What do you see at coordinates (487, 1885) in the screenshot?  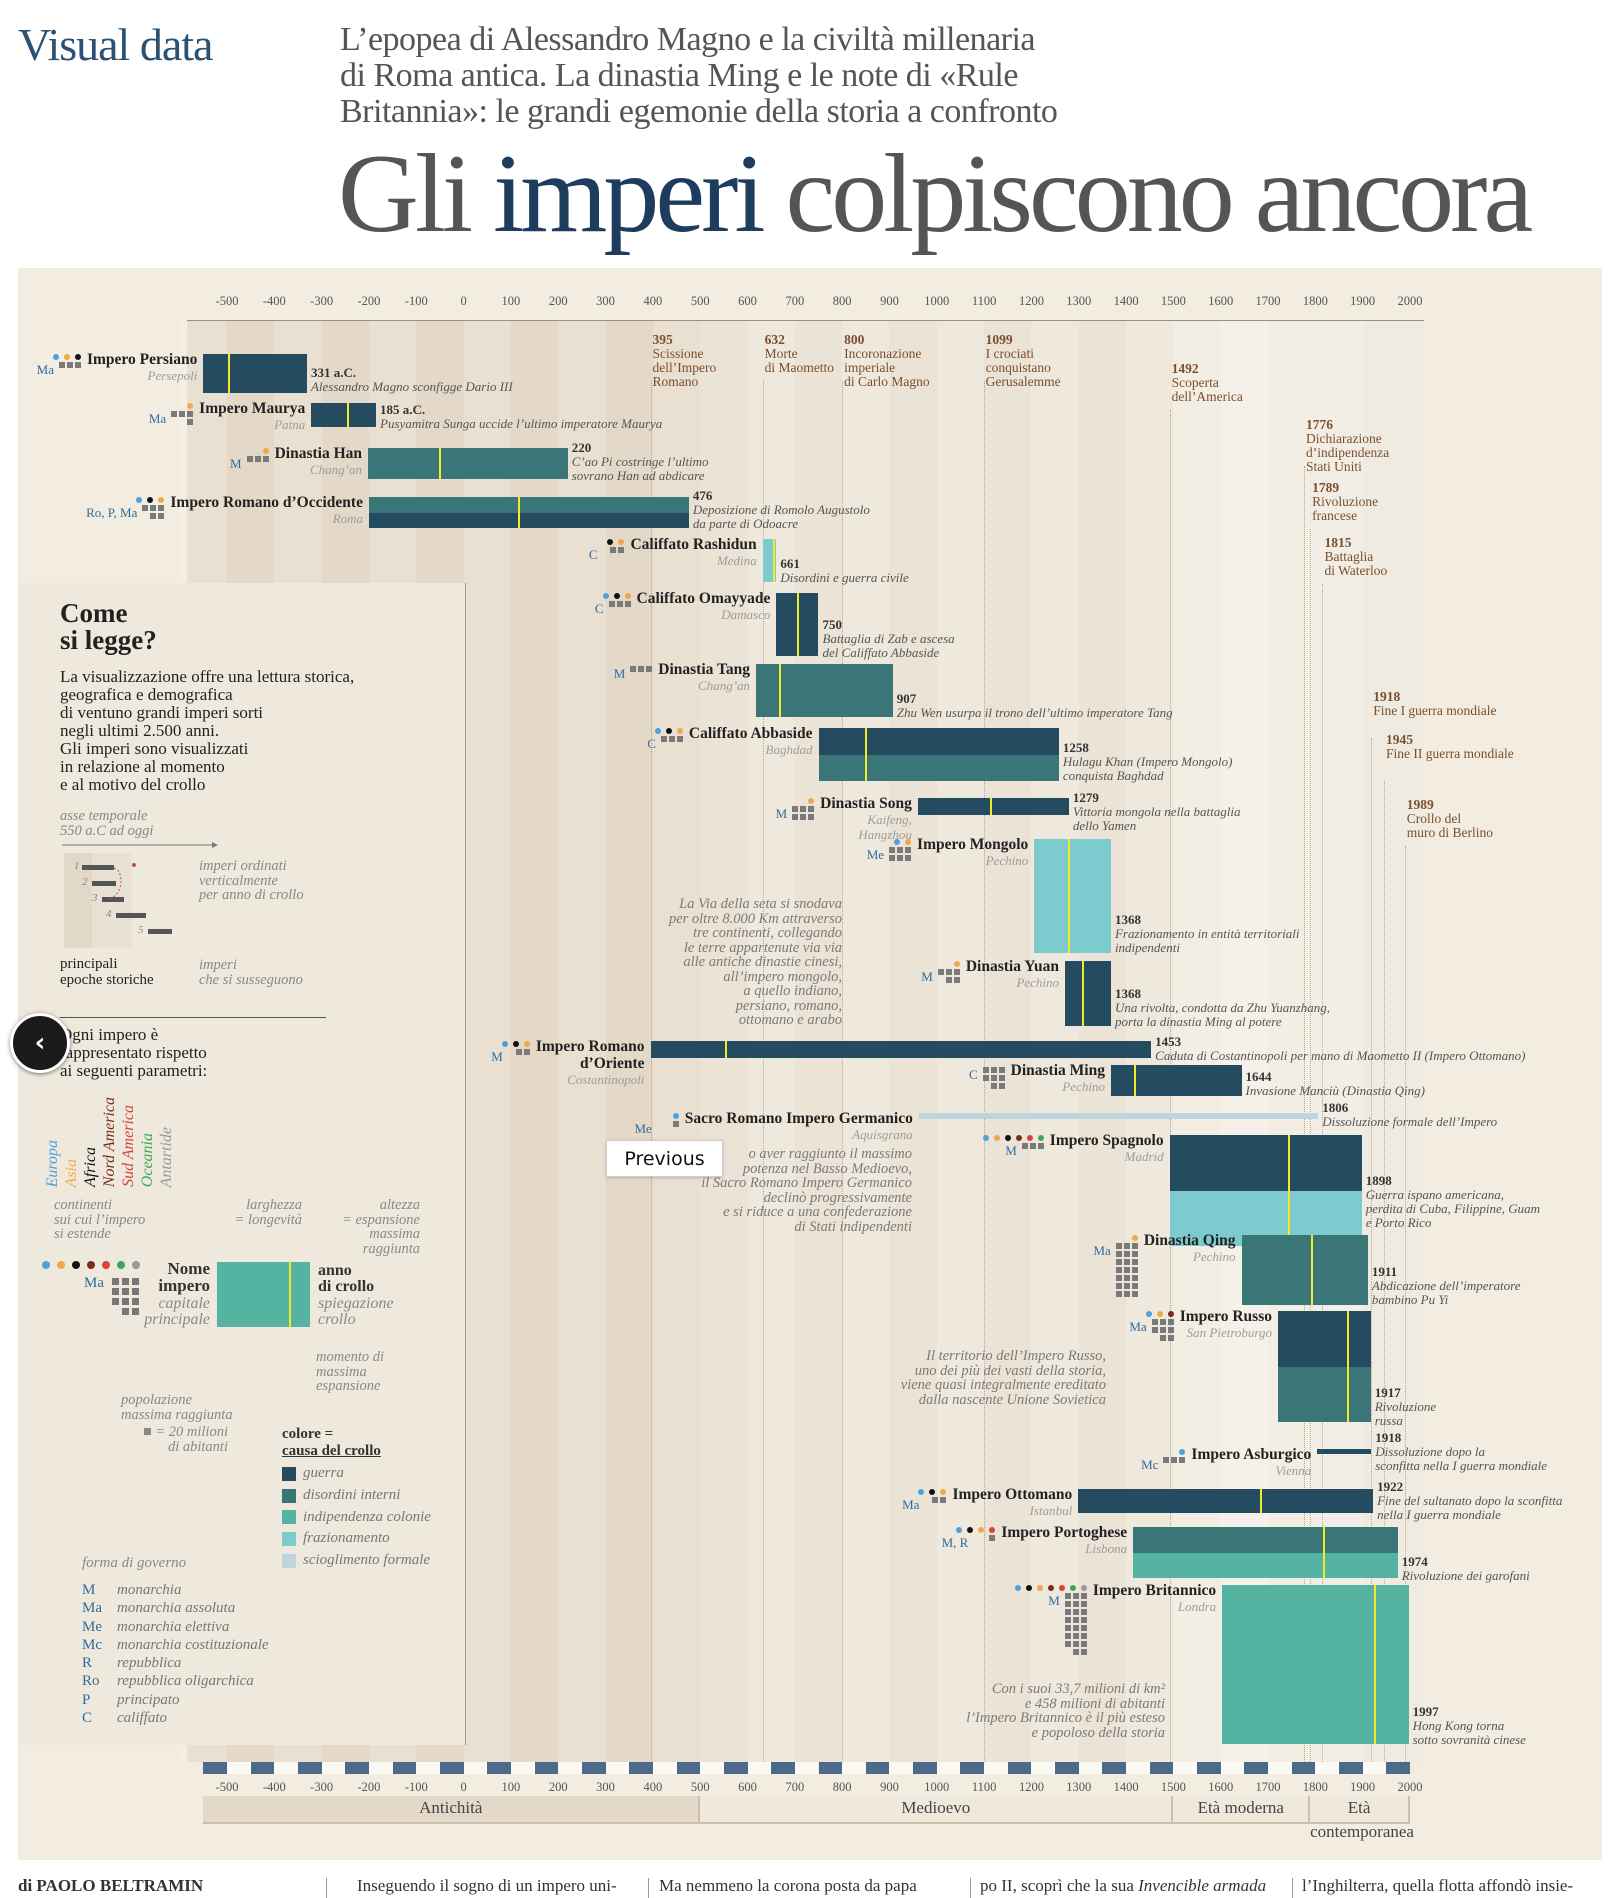 I see `article-col-1: Inseguendo il sogno di un impero uni-` at bounding box center [487, 1885].